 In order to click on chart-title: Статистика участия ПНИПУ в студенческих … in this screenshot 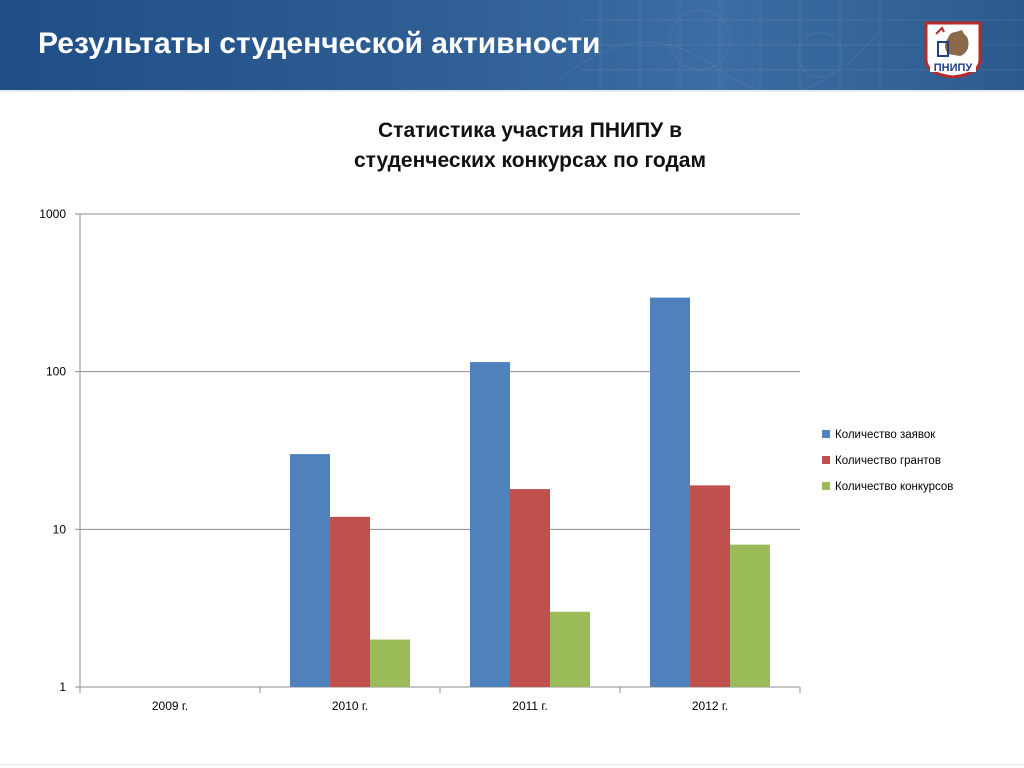, I will do `click(530, 146)`.